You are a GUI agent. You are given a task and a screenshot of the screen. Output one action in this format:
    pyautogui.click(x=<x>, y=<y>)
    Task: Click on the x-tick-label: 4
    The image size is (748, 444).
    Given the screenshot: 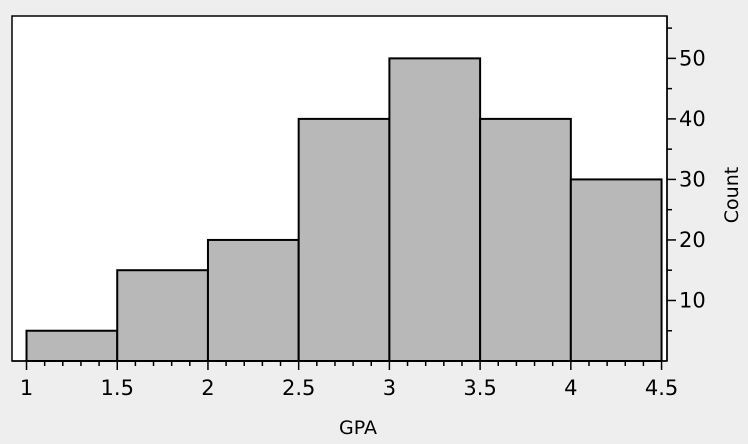 What is the action you would take?
    pyautogui.click(x=570, y=388)
    